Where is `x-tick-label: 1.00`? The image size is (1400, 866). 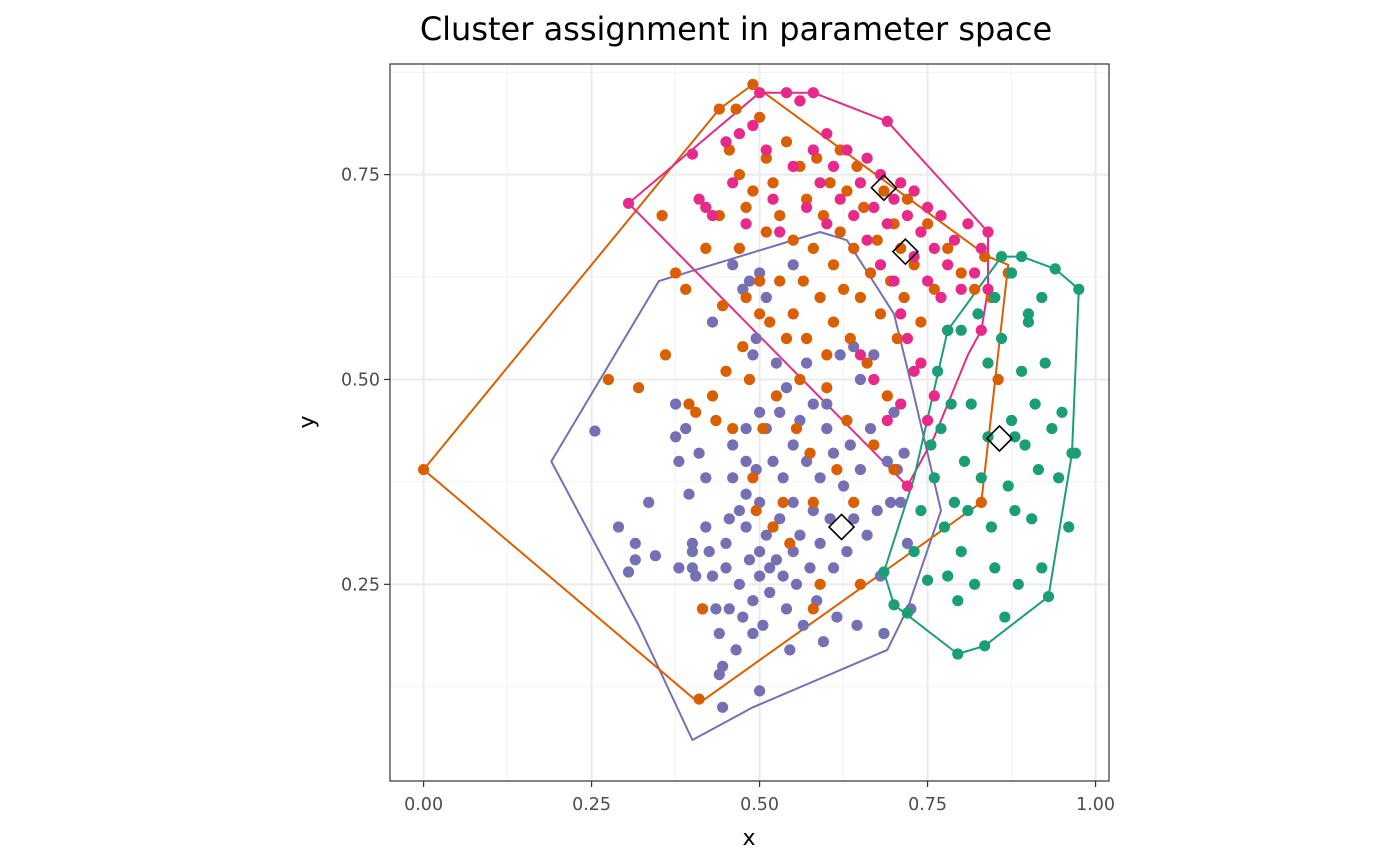
x-tick-label: 1.00 is located at coordinates (1095, 805).